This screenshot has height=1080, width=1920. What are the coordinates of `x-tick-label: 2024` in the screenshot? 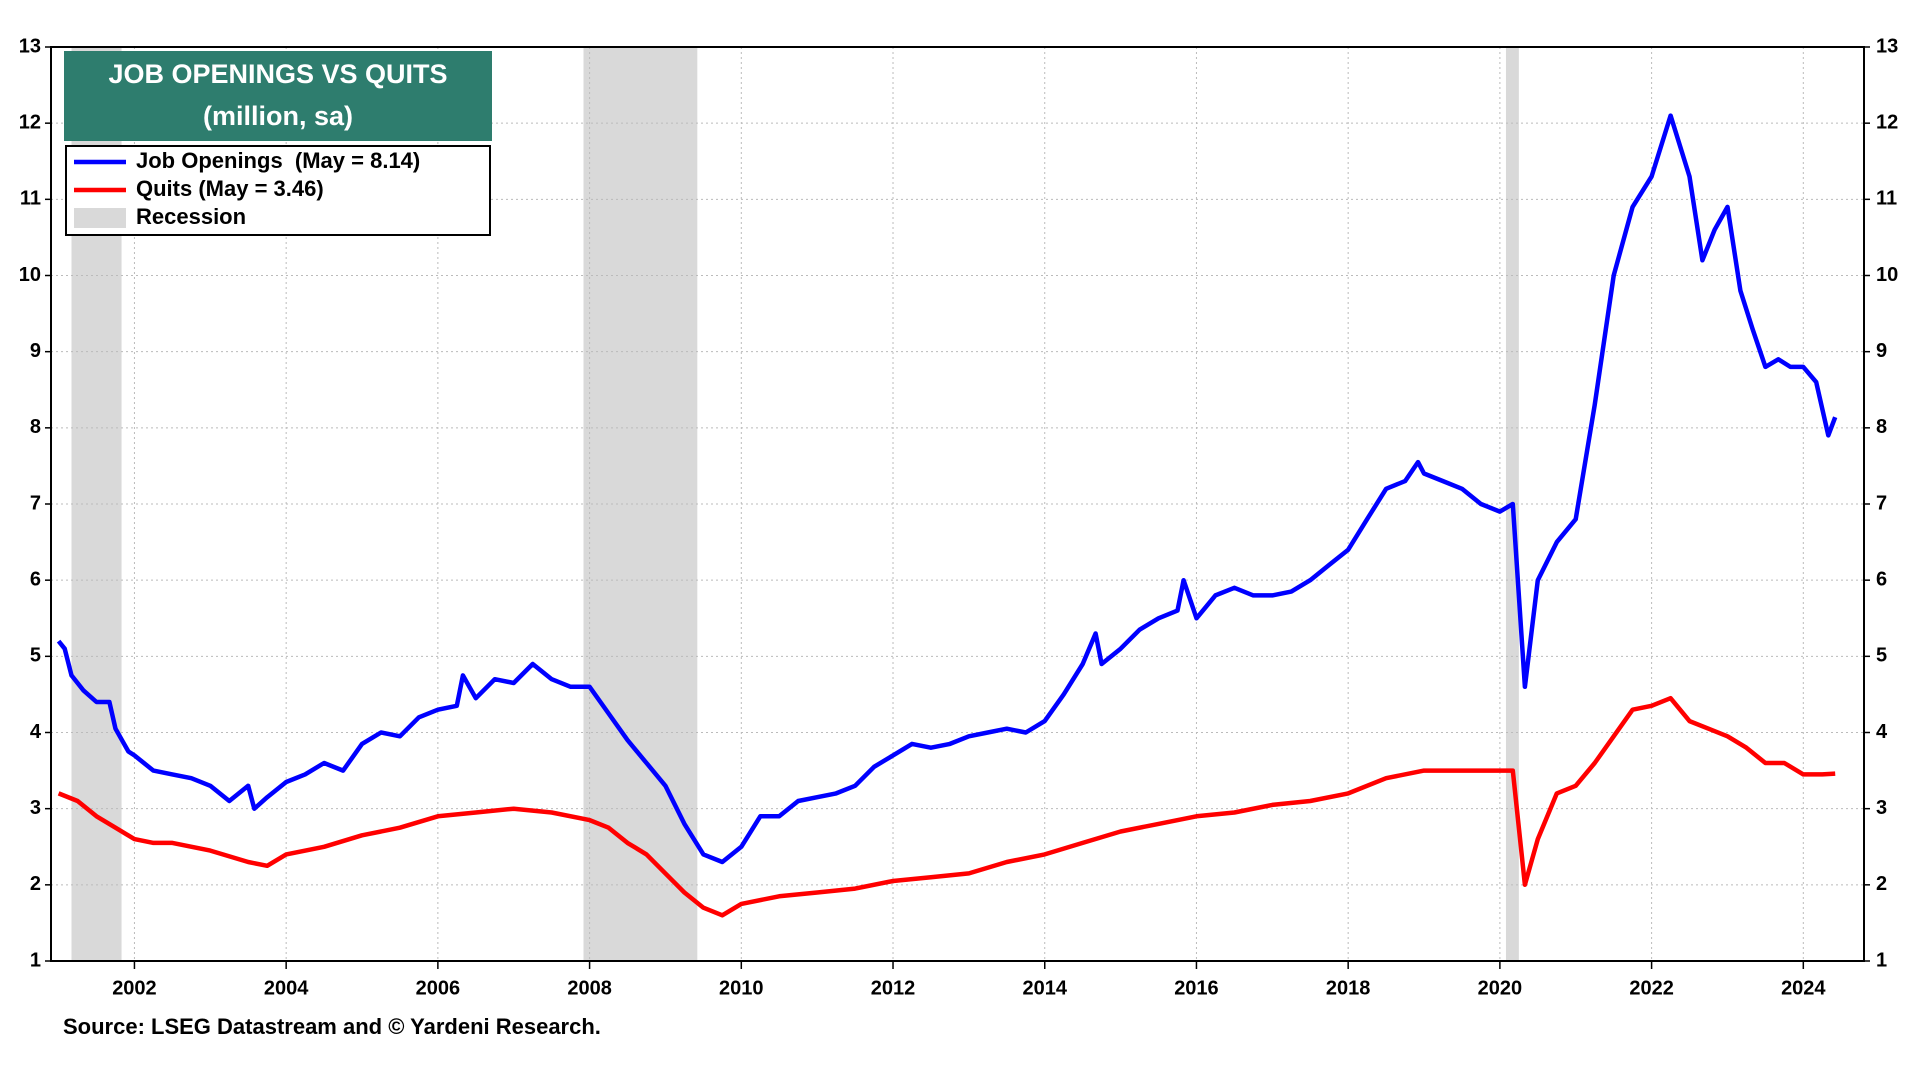 It's located at (1803, 988).